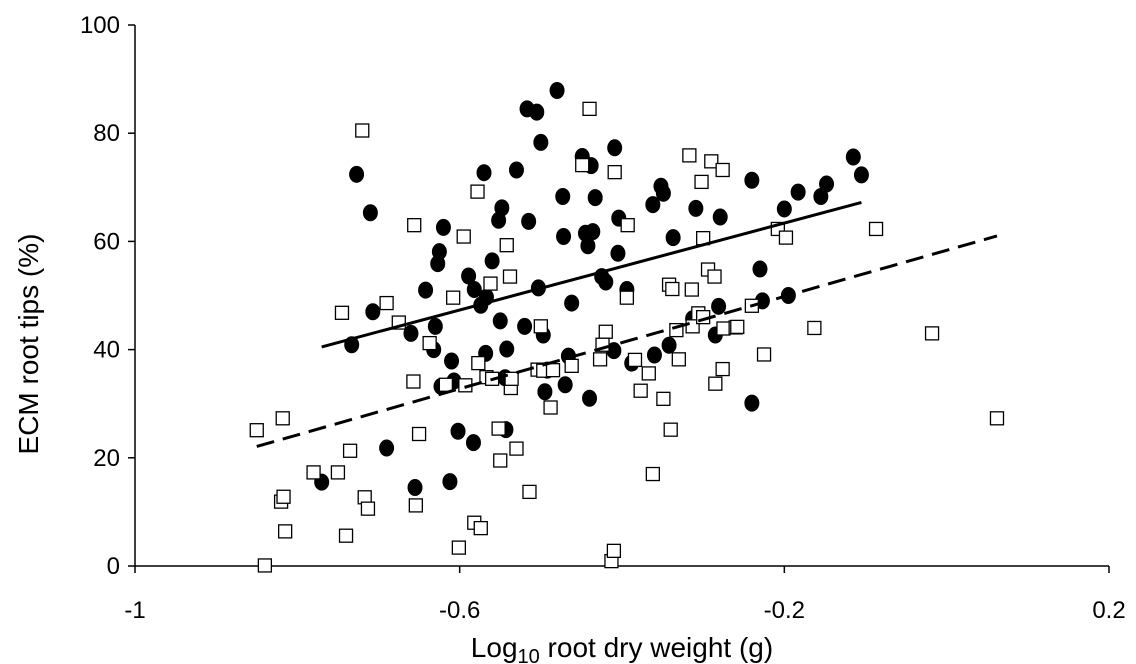  I want to click on x-axis-title-subscript: 10, so click(529, 655).